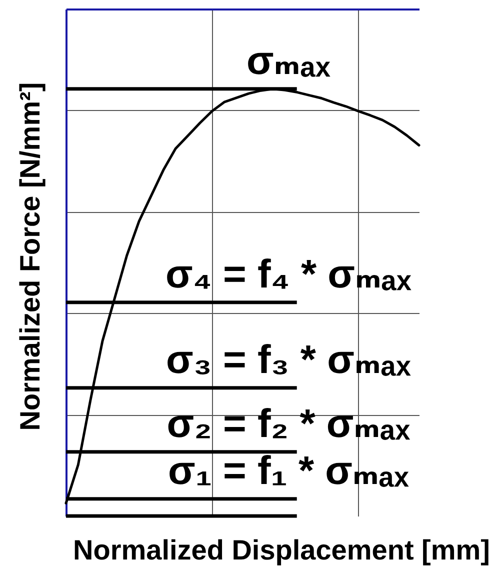 The height and width of the screenshot is (570, 502). Describe the element at coordinates (30, 256) in the screenshot. I see `y-axis-title: Normalized Force [N/mm²]` at that location.